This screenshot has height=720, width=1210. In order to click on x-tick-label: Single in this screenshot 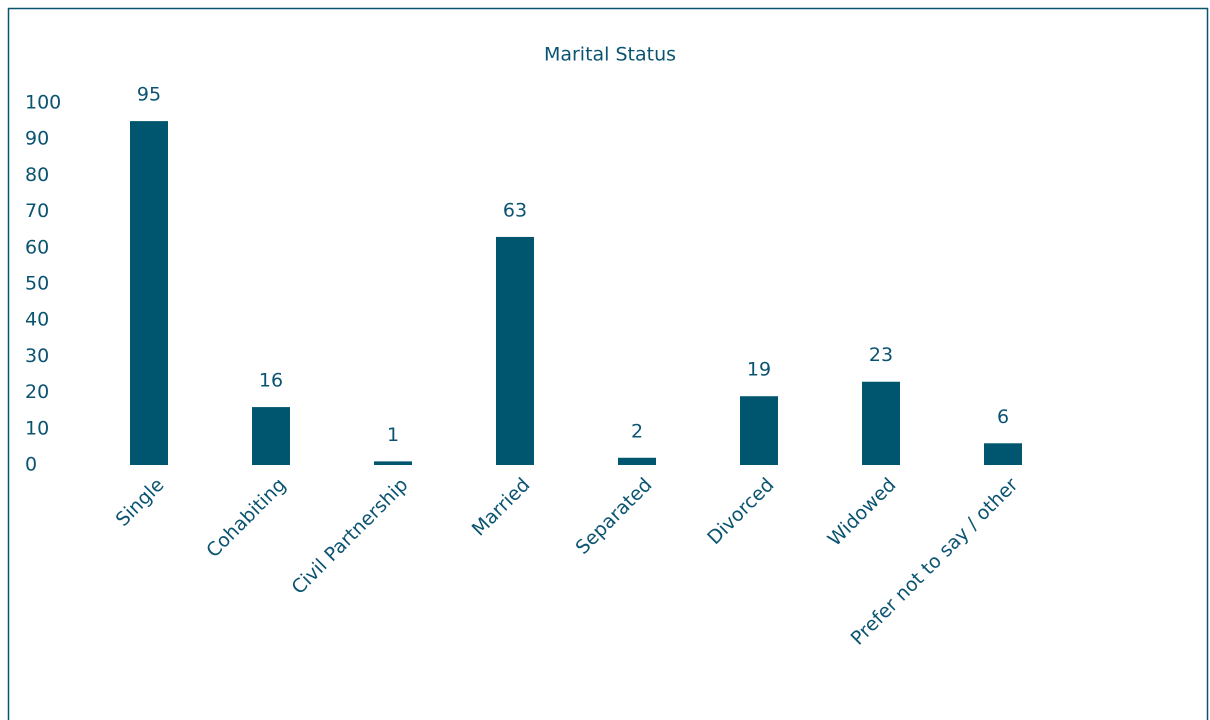, I will do `click(140, 502)`.